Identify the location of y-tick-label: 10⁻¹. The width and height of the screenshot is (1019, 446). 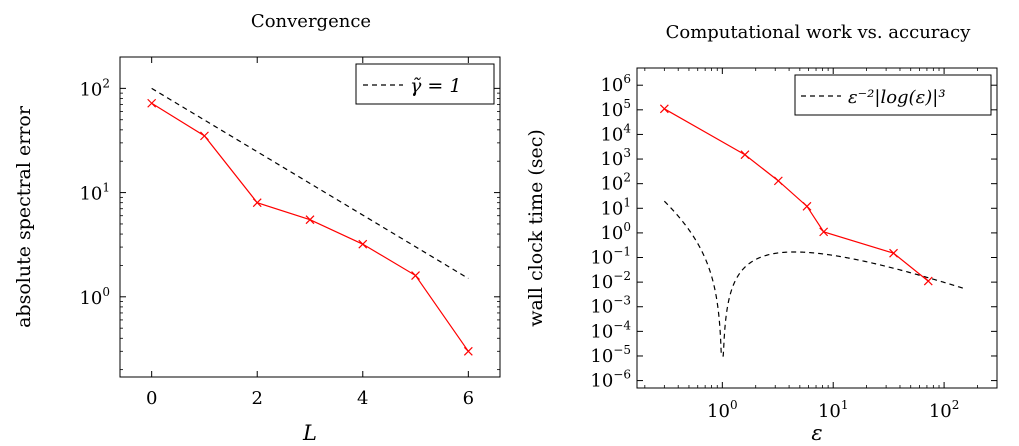
(610, 257).